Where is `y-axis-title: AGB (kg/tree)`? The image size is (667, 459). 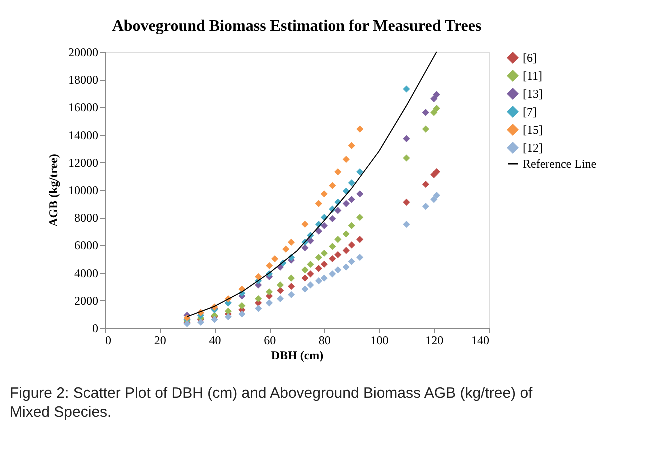 y-axis-title: AGB (kg/tree) is located at coordinates (53, 190).